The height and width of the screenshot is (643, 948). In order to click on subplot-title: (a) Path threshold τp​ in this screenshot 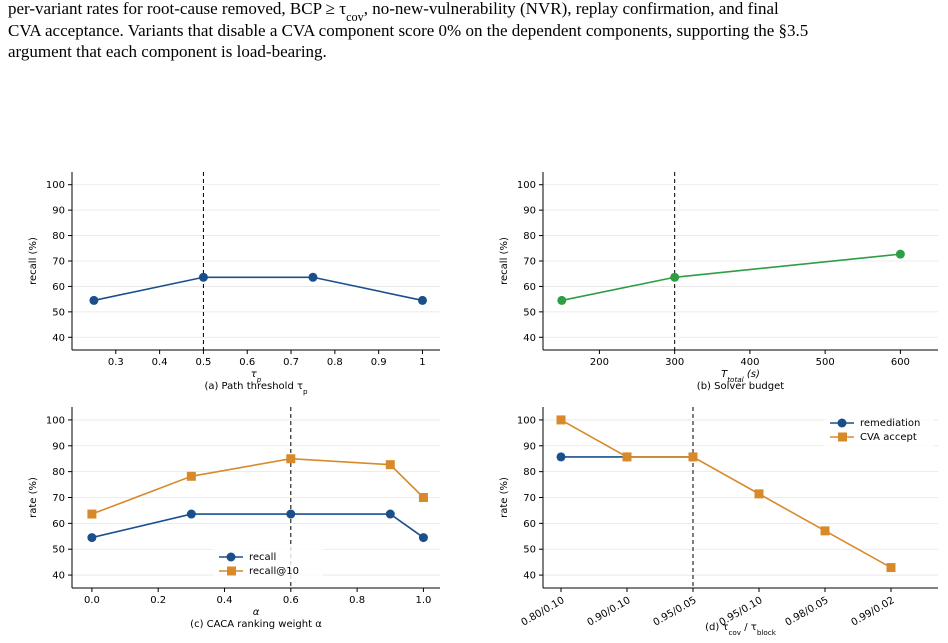, I will do `click(256, 388)`.